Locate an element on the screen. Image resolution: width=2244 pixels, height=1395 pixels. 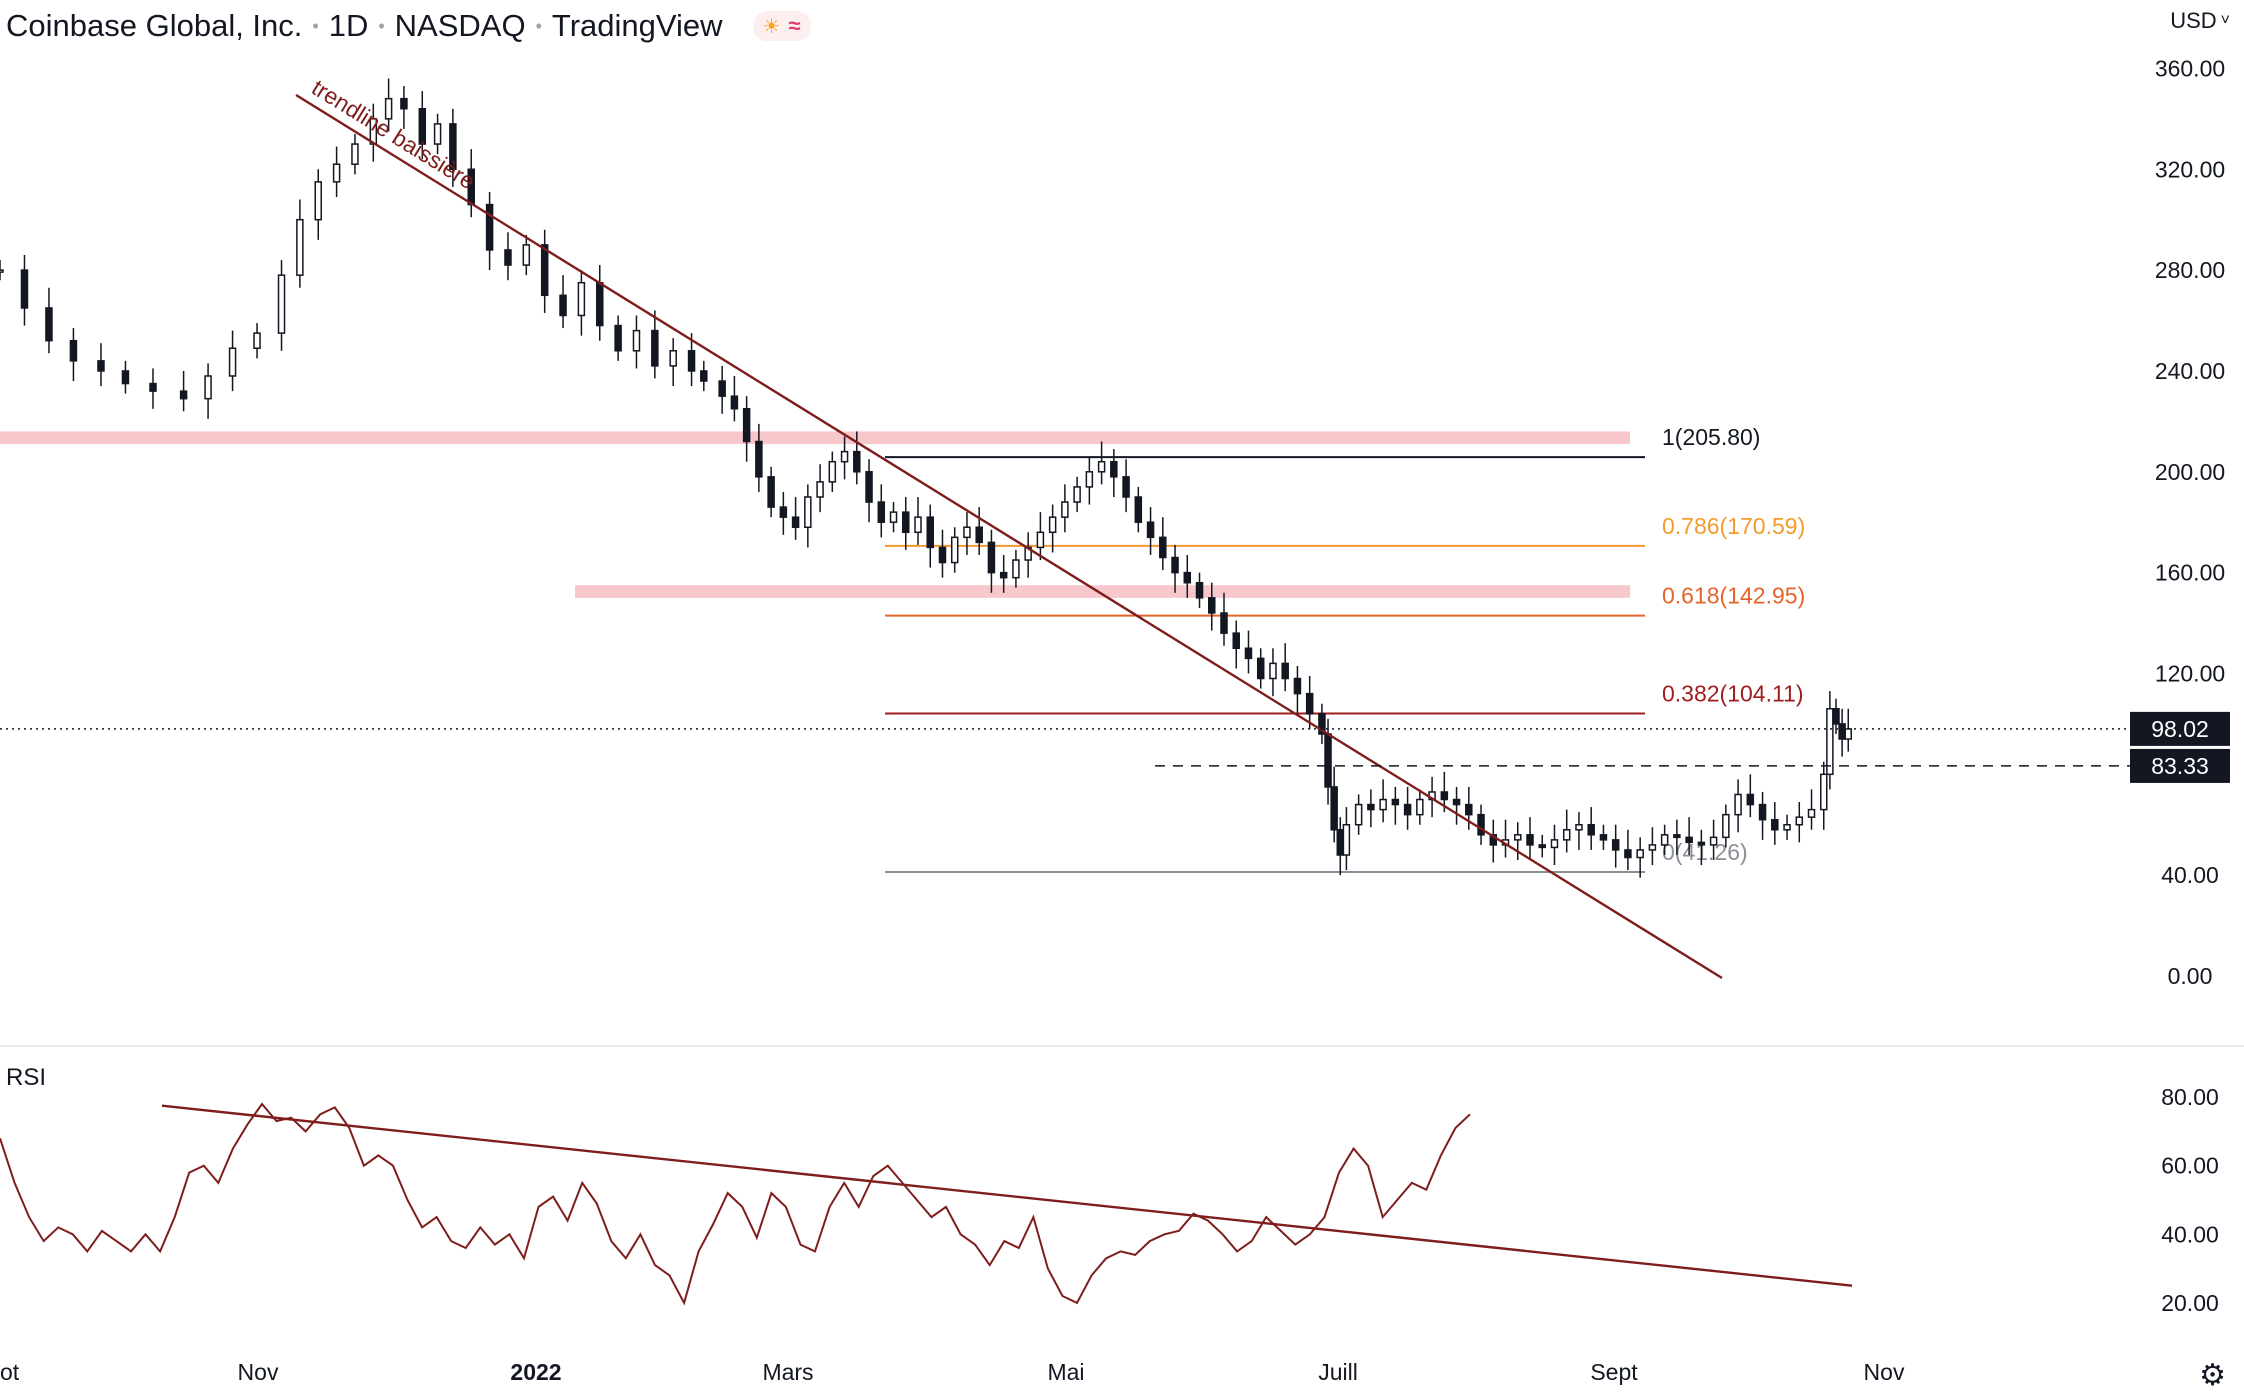
fib-level-label: 0.618(142.95) is located at coordinates (1733, 596).